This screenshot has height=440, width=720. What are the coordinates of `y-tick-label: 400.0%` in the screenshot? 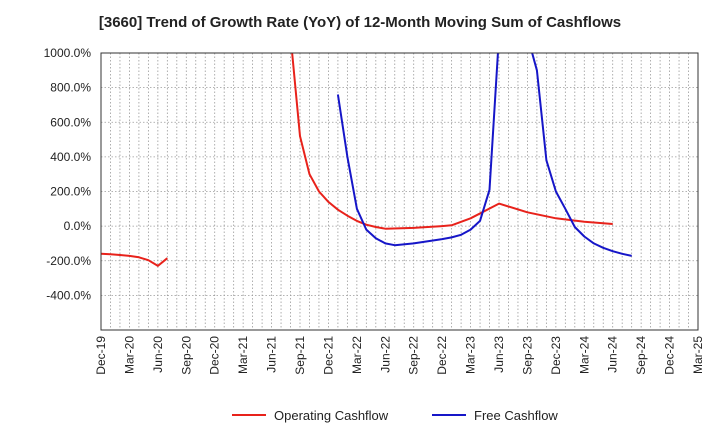 It's located at (70, 157).